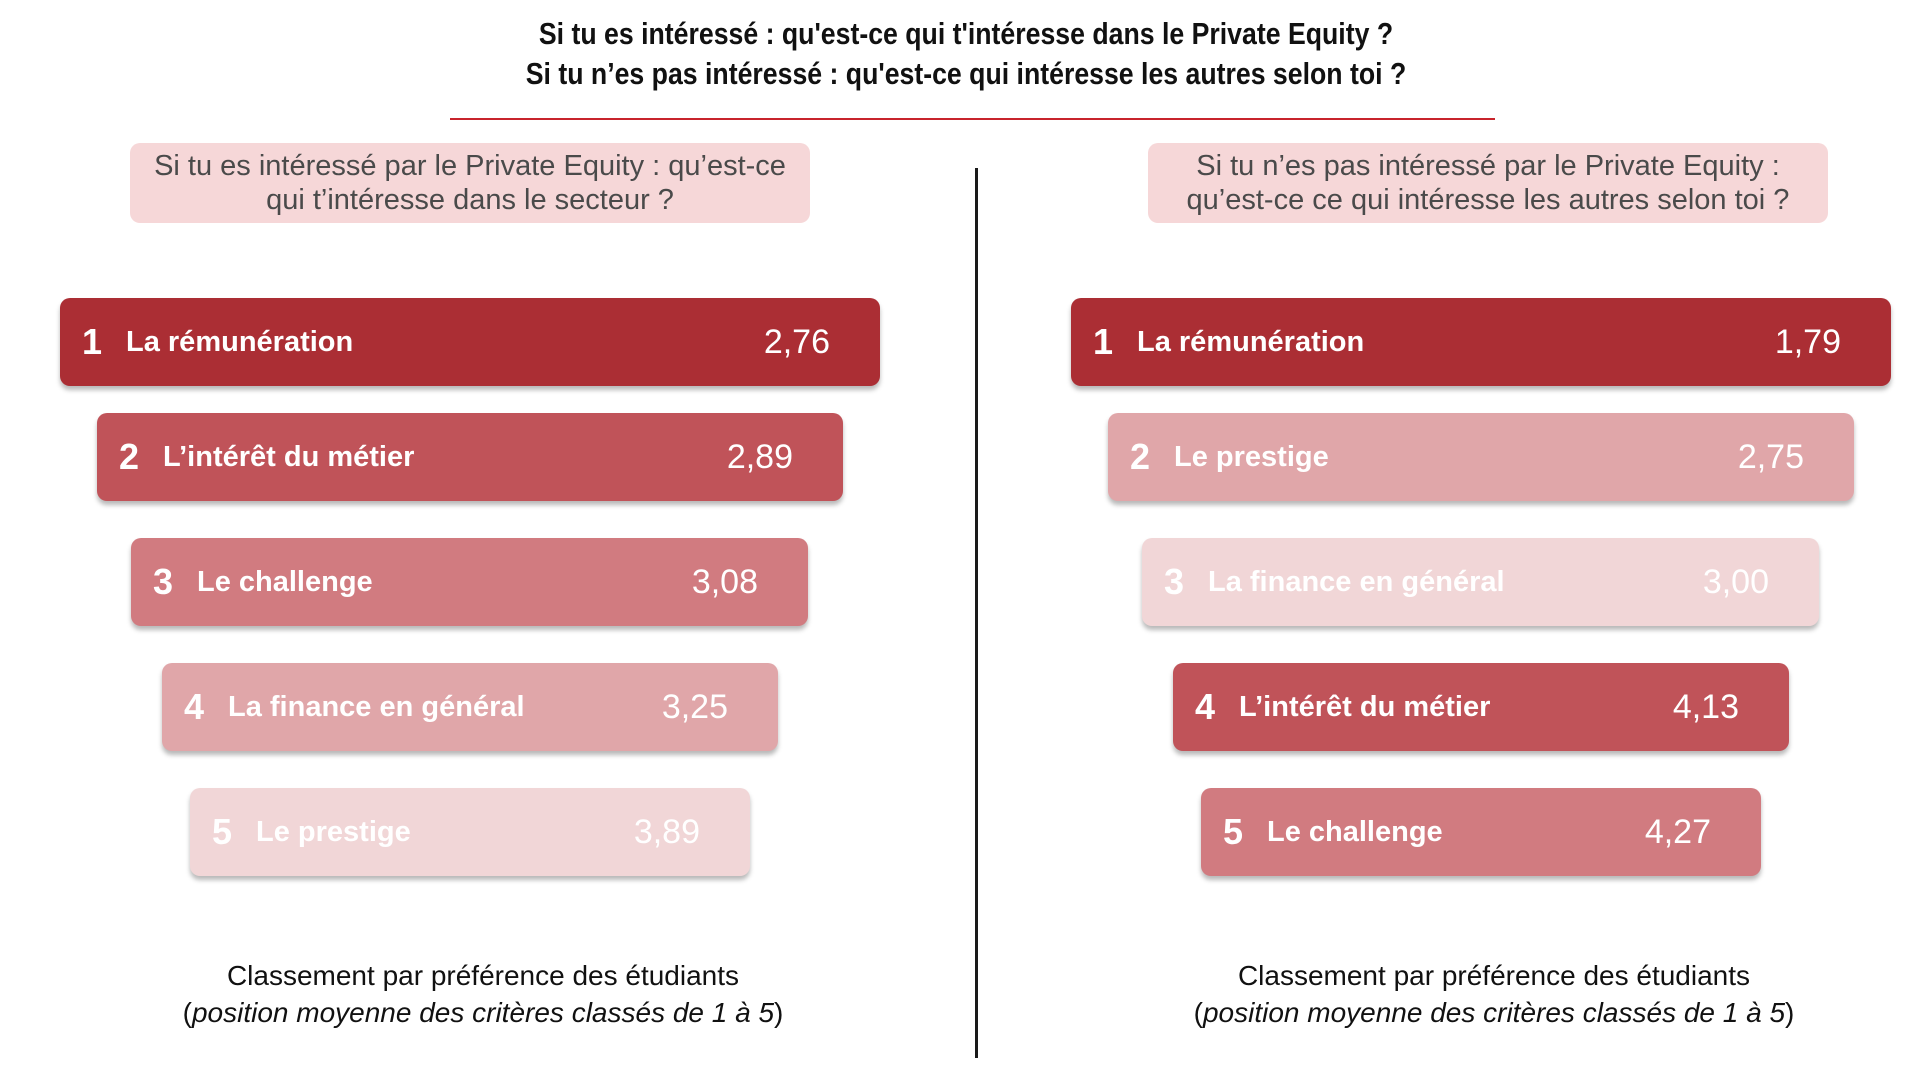  What do you see at coordinates (1481, 832) in the screenshot?
I see `right-bar-rank-5: 5 Le challenge 4,27` at bounding box center [1481, 832].